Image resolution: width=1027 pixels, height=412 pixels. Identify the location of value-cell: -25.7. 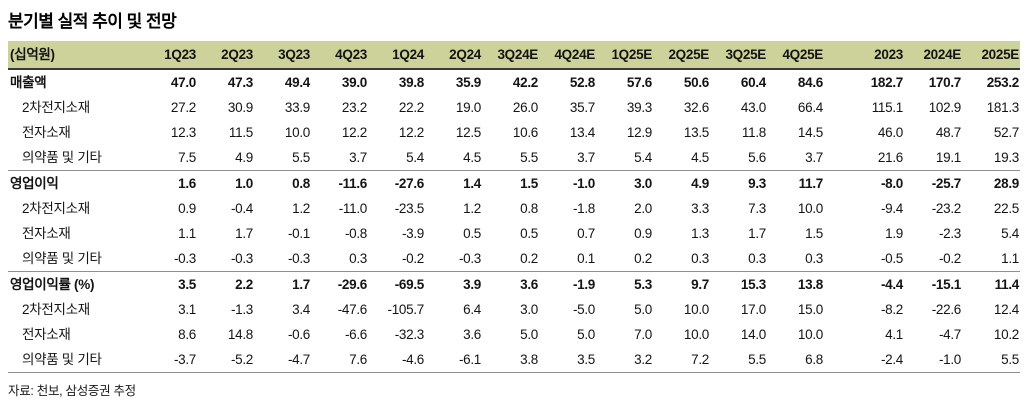
(933, 183).